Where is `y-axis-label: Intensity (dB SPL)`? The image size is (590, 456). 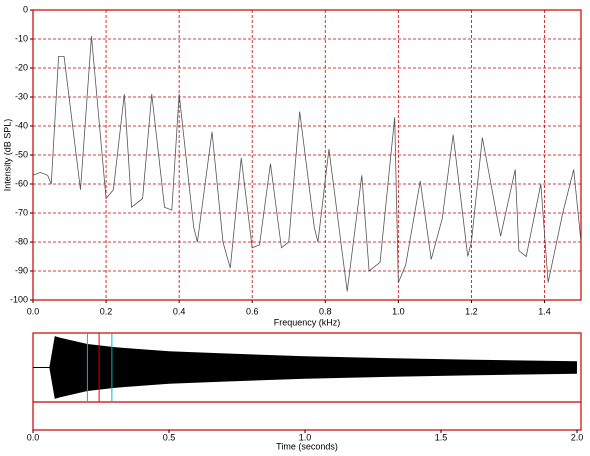 y-axis-label: Intensity (dB SPL) is located at coordinates (7, 155).